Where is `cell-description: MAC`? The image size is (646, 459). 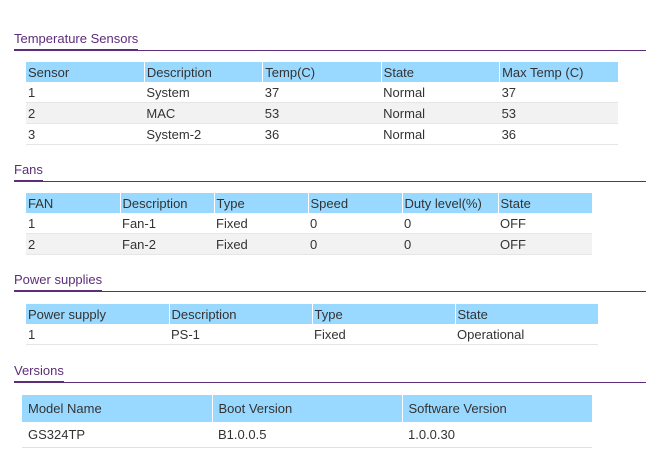
cell-description: MAC is located at coordinates (203, 113).